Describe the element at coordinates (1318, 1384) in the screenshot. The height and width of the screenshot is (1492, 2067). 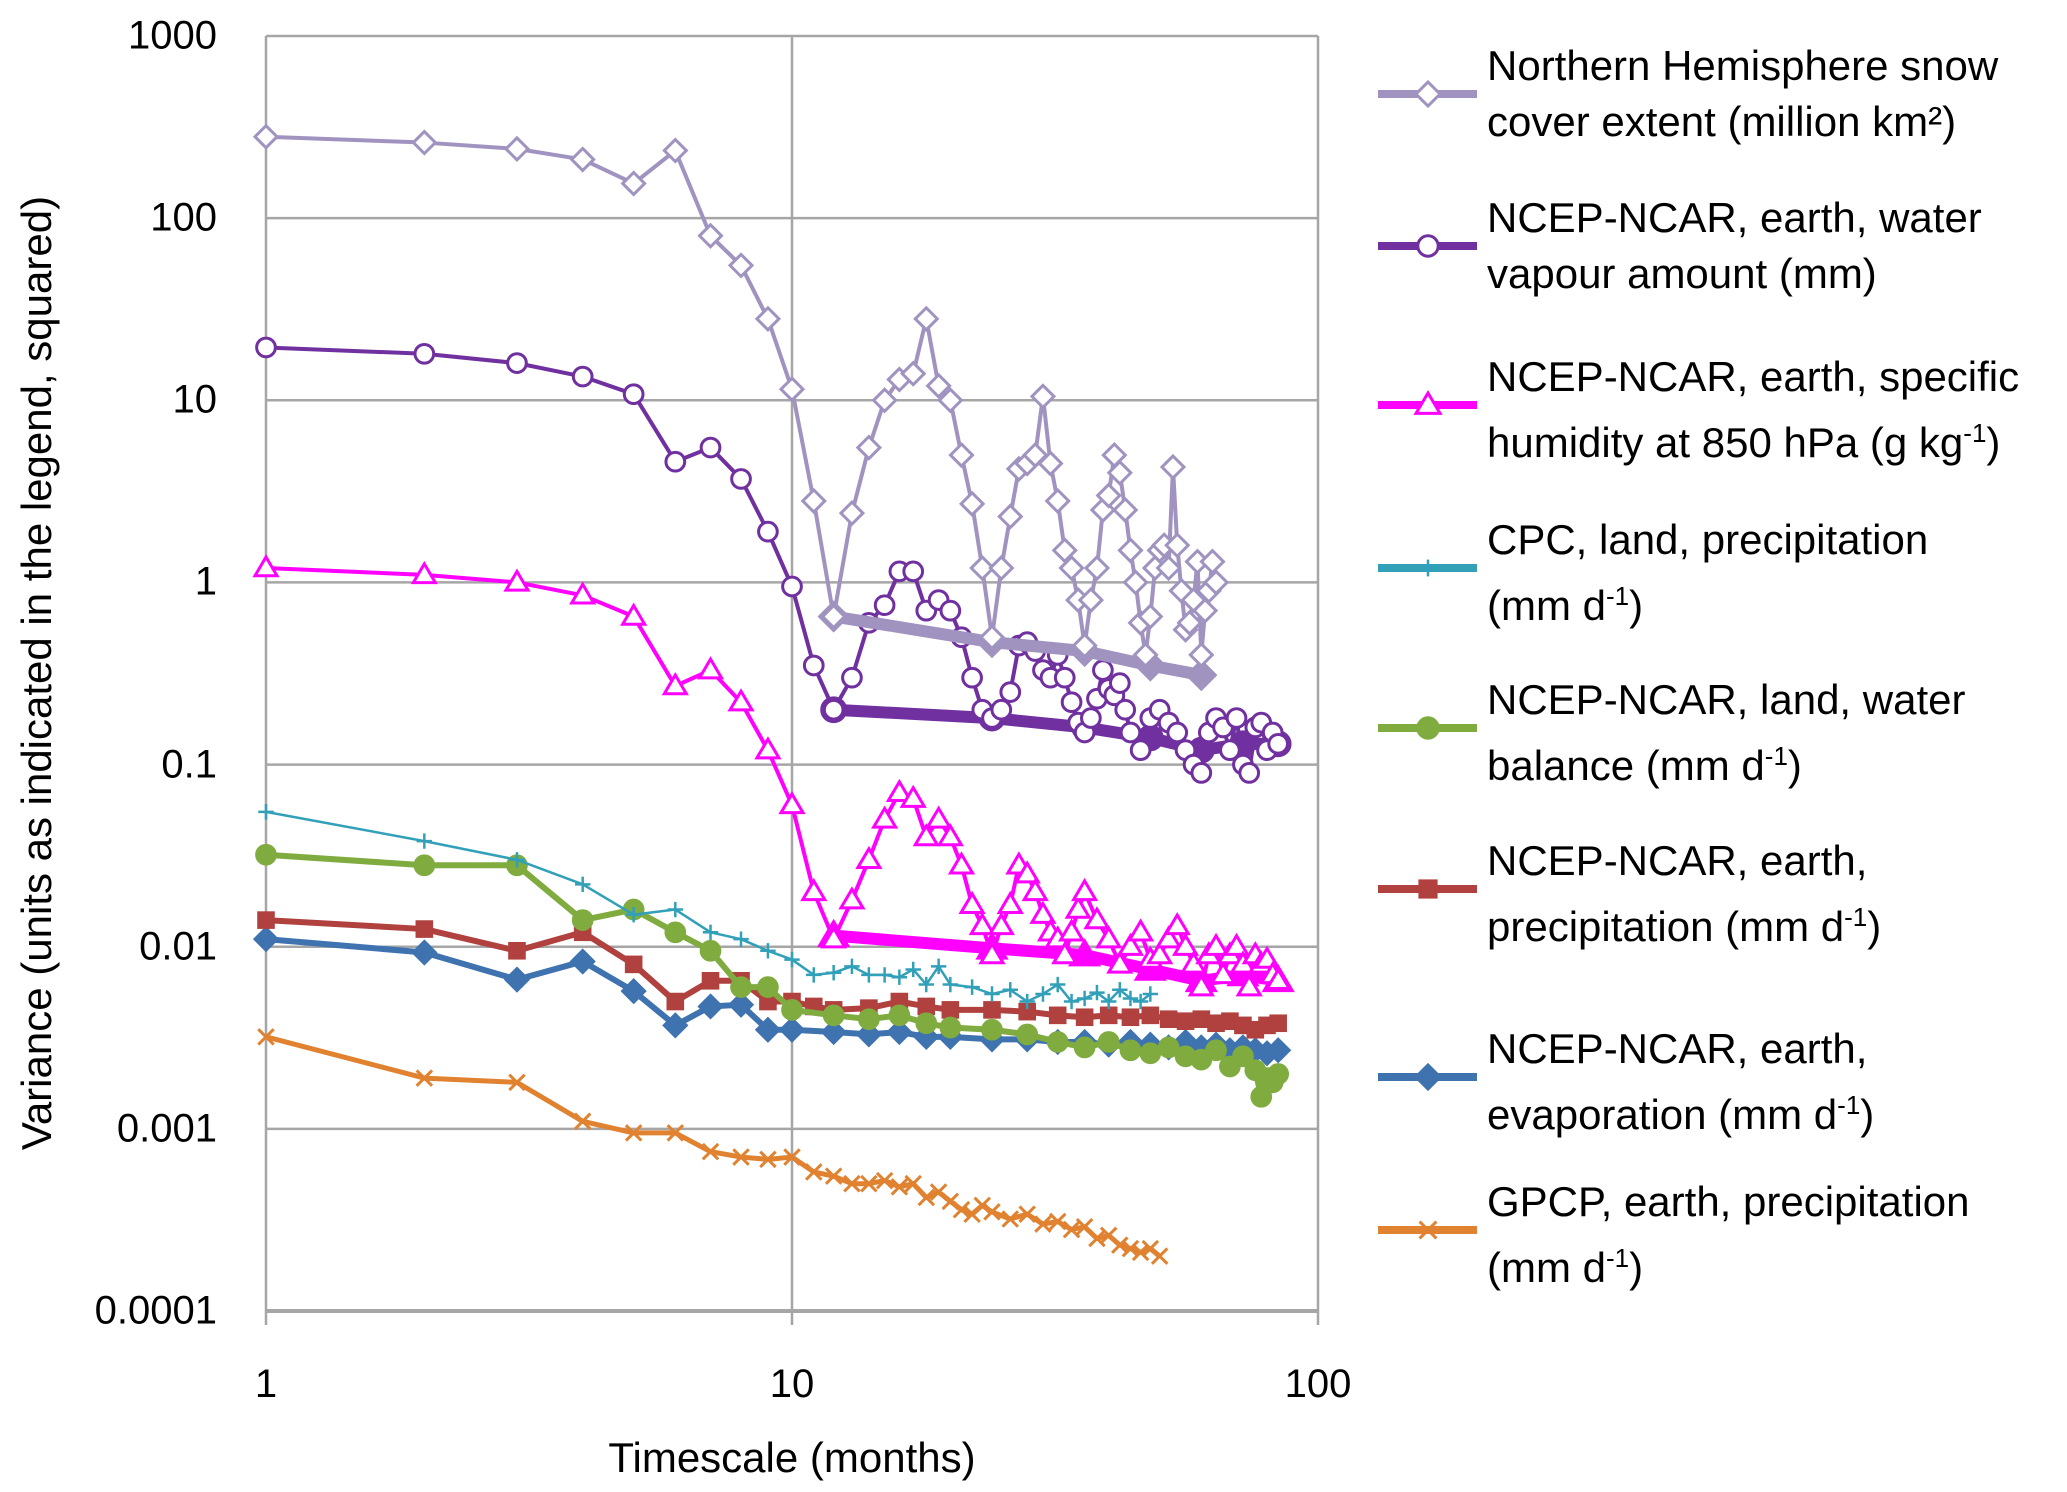
I see `x-tick-label: 100` at that location.